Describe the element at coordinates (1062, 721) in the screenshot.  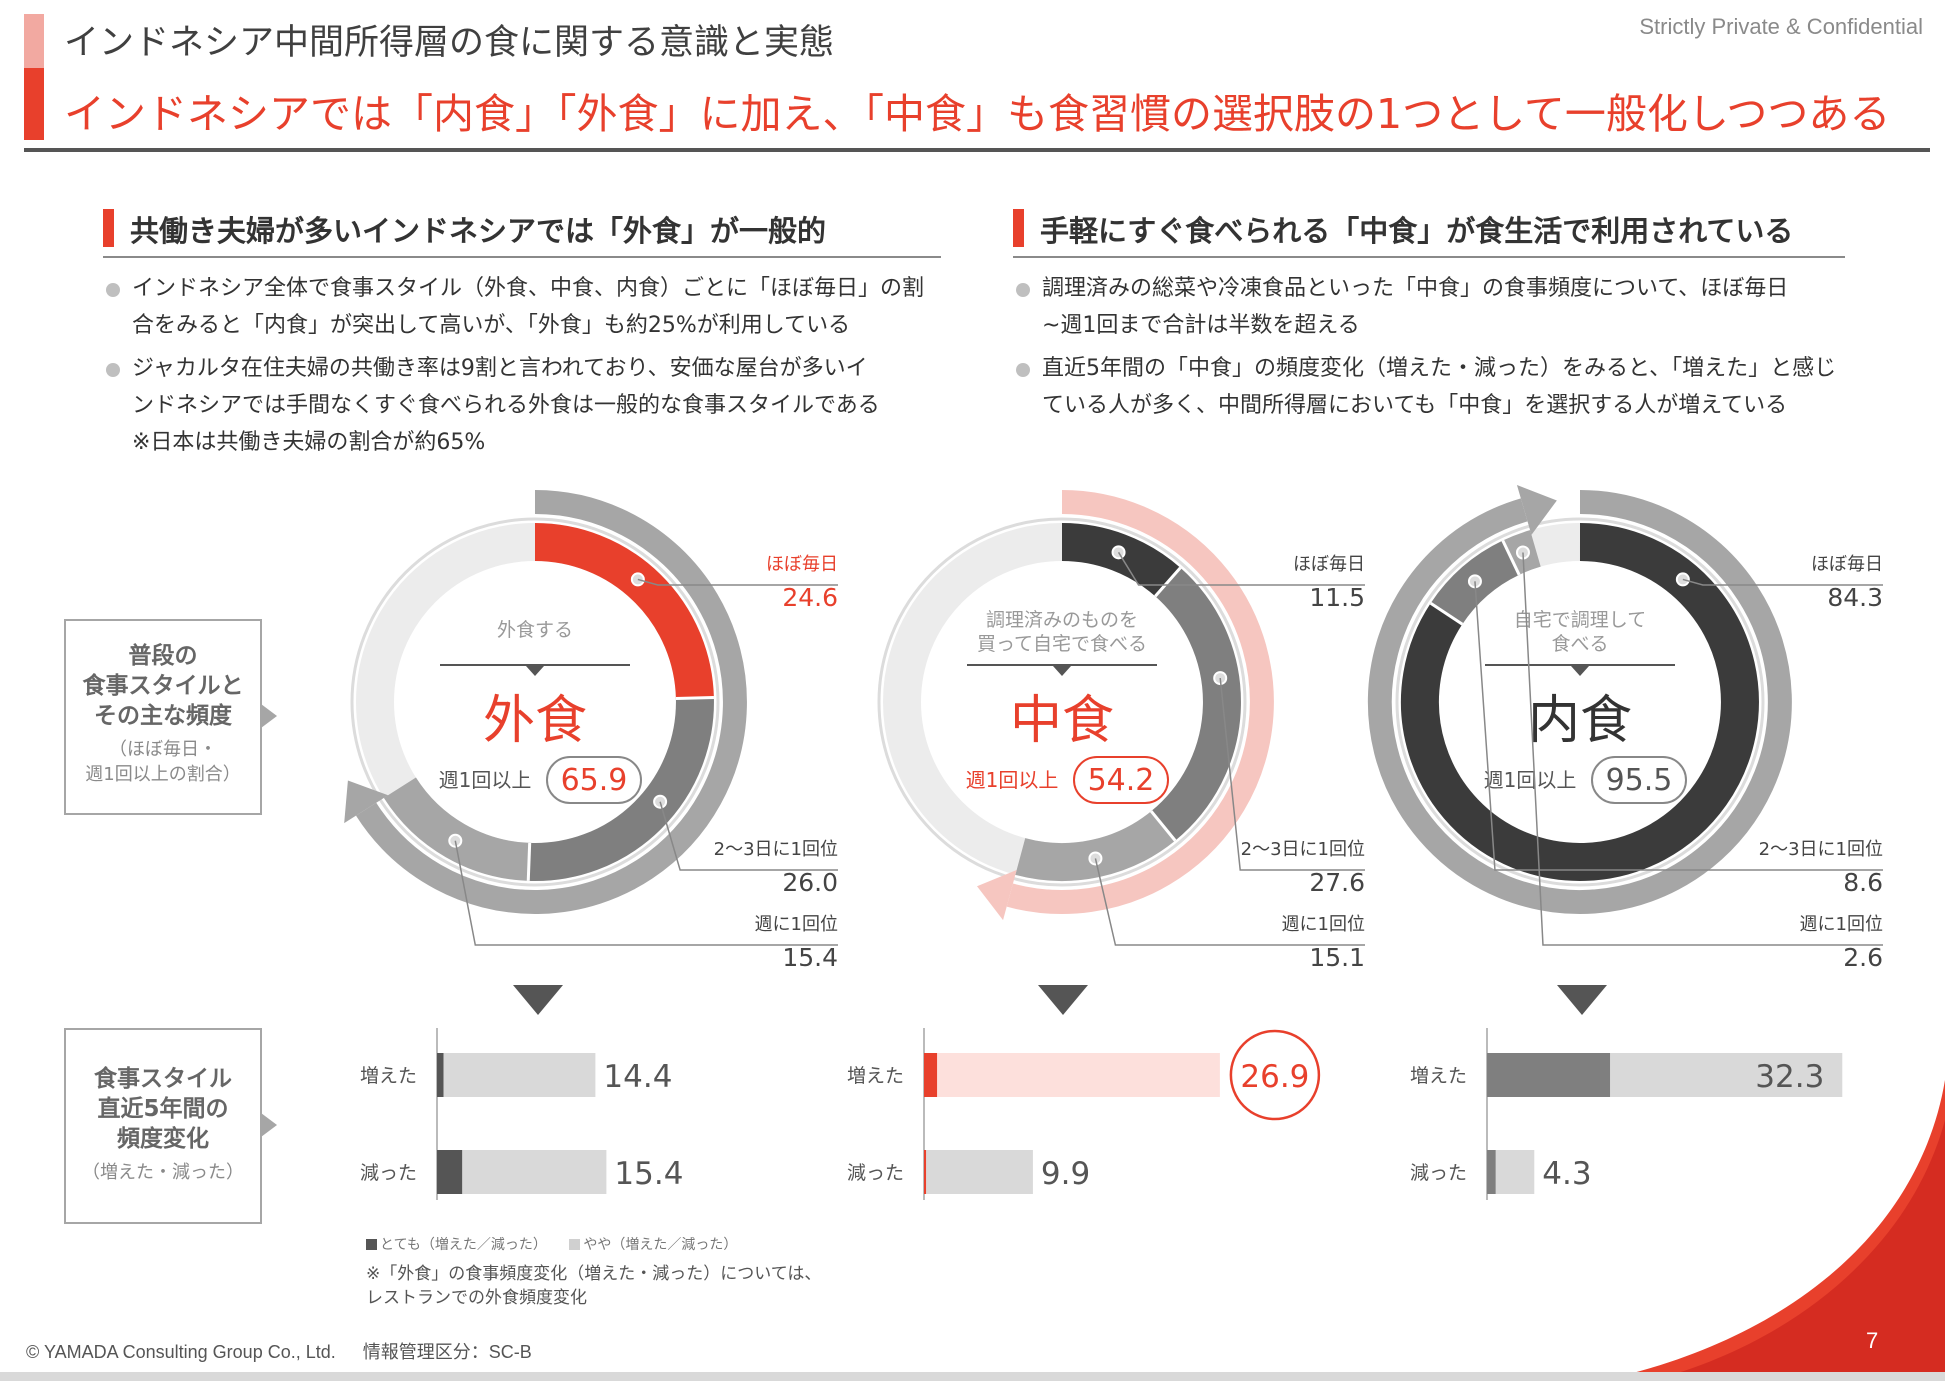
I see `donut-center-label: 中食` at that location.